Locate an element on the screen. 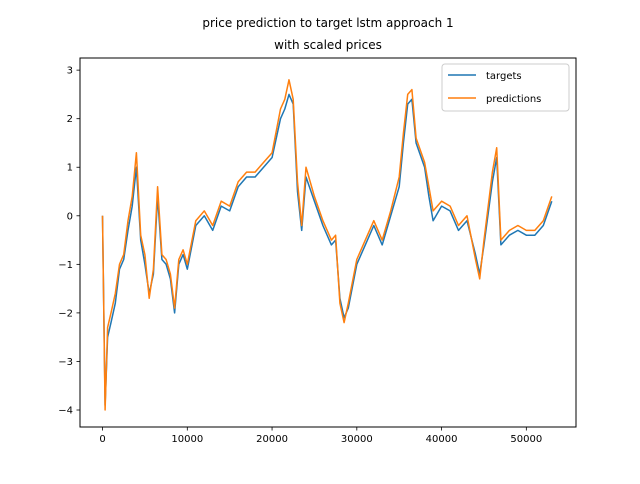 Image resolution: width=640 pixels, height=484 pixels. x-tick-label: 10000 is located at coordinates (187, 439).